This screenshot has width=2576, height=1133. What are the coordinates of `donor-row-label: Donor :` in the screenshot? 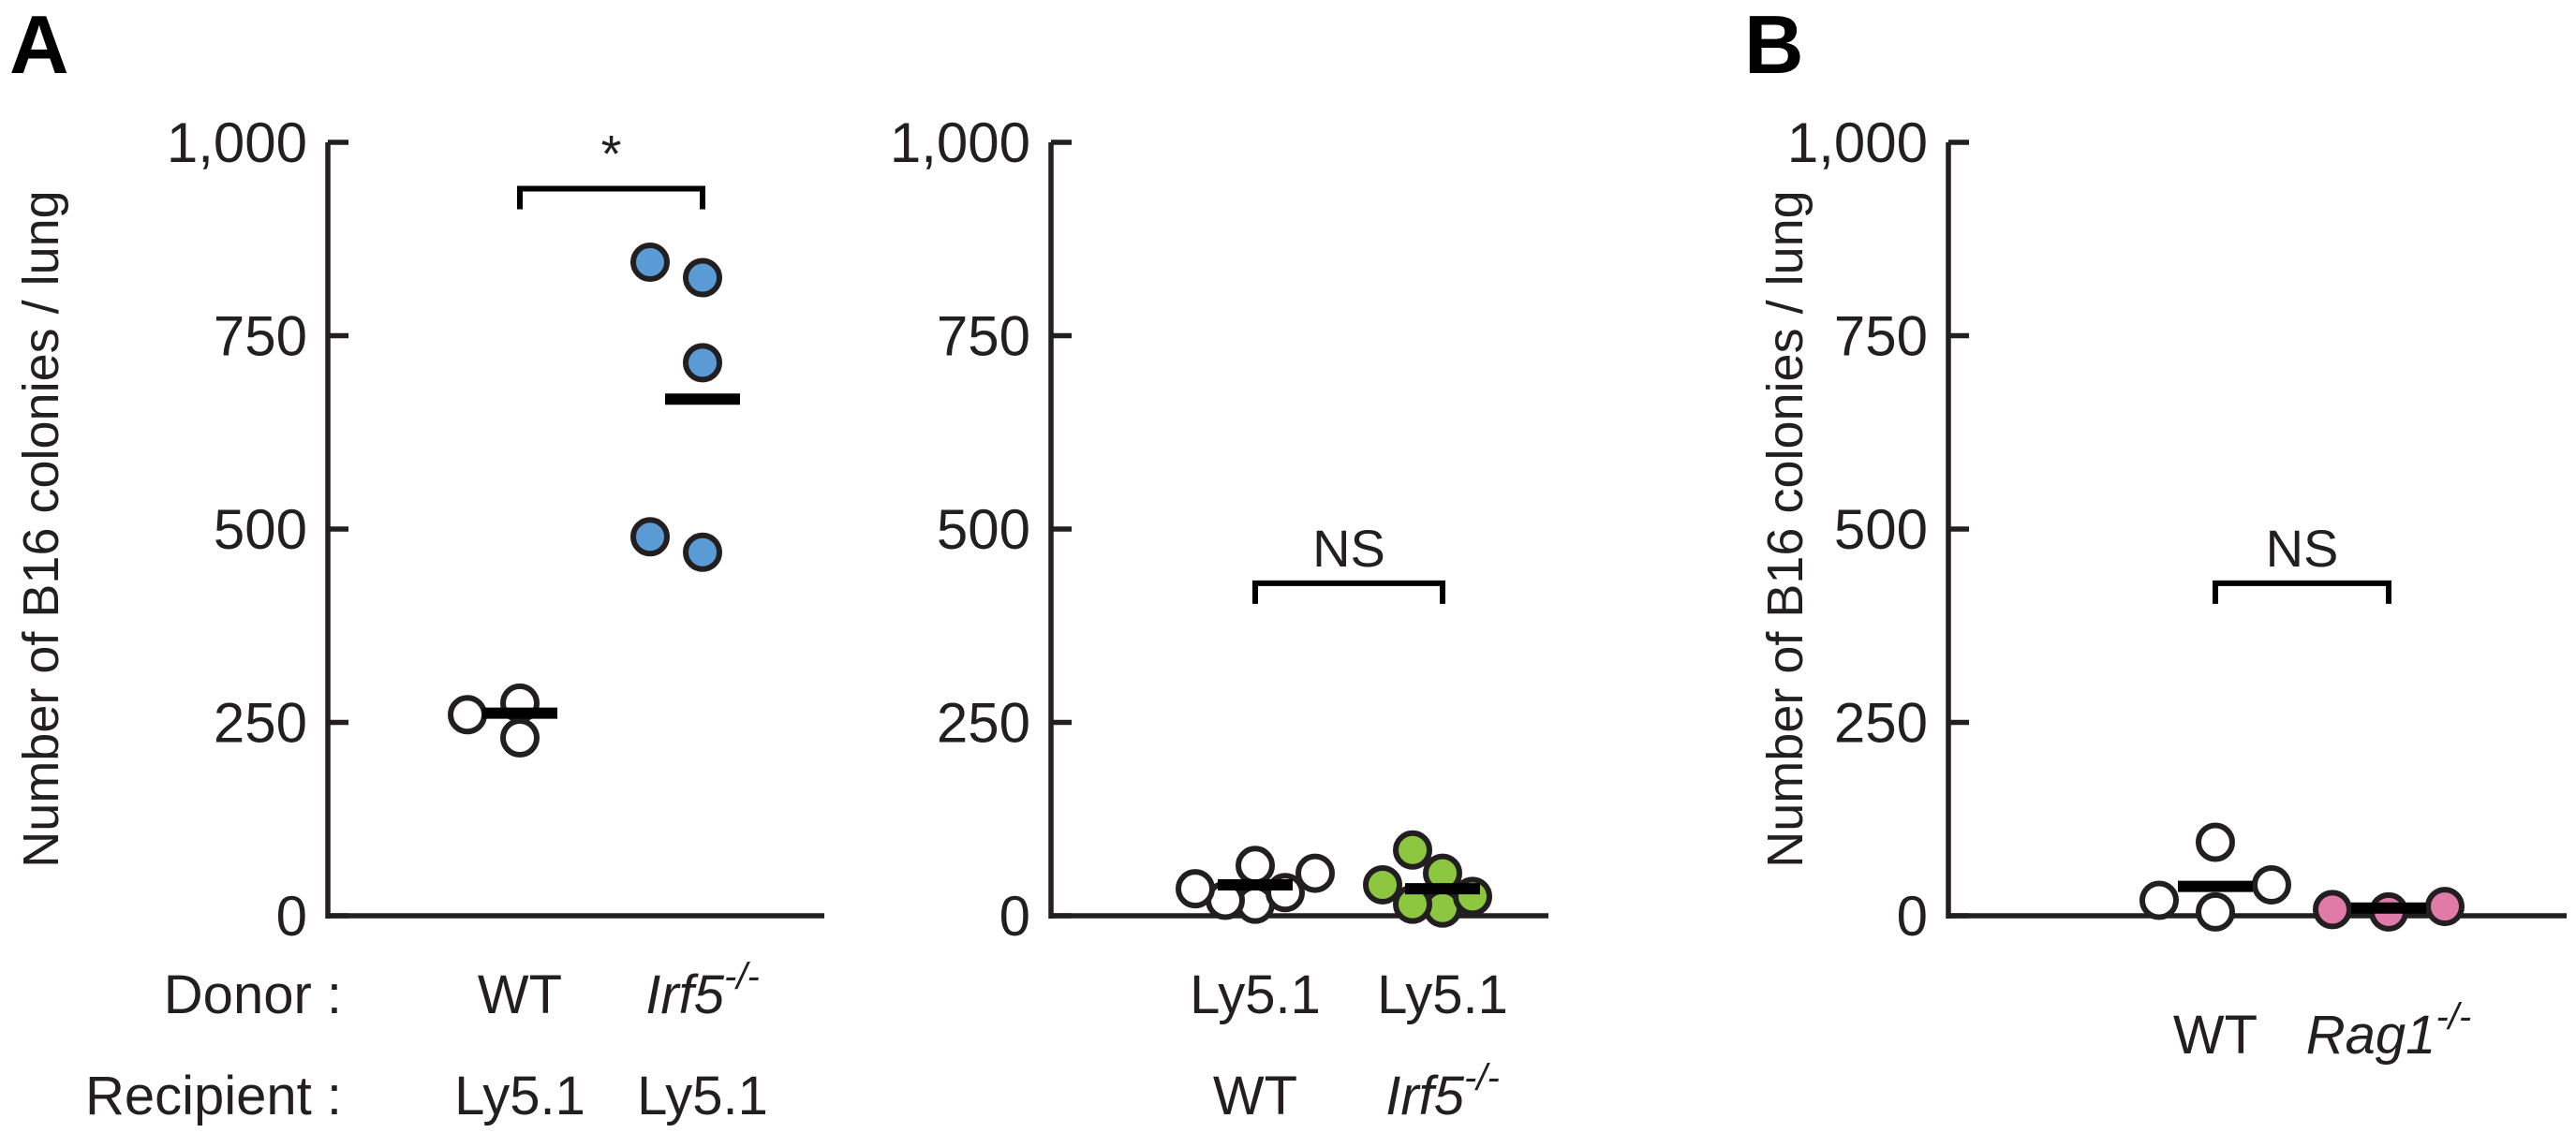 It's located at (253, 994).